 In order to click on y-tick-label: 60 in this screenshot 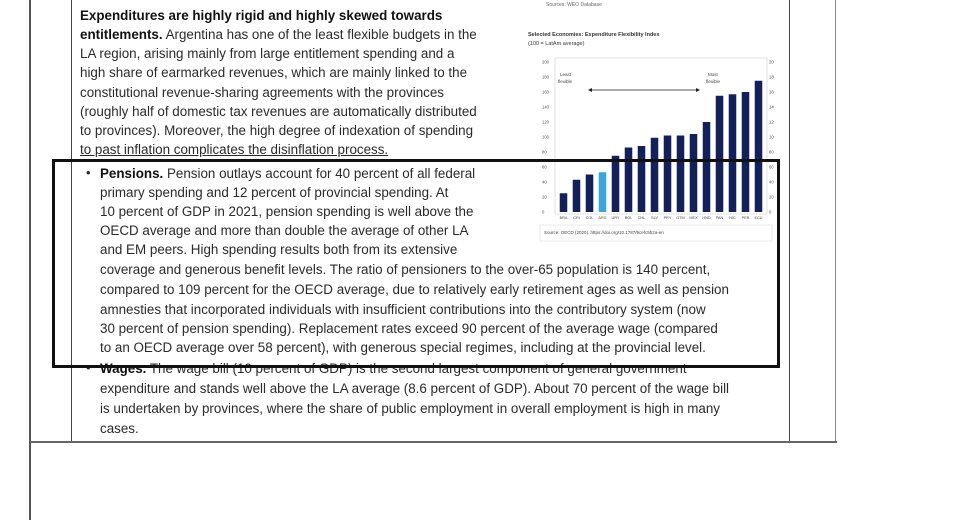, I will do `click(544, 167)`.